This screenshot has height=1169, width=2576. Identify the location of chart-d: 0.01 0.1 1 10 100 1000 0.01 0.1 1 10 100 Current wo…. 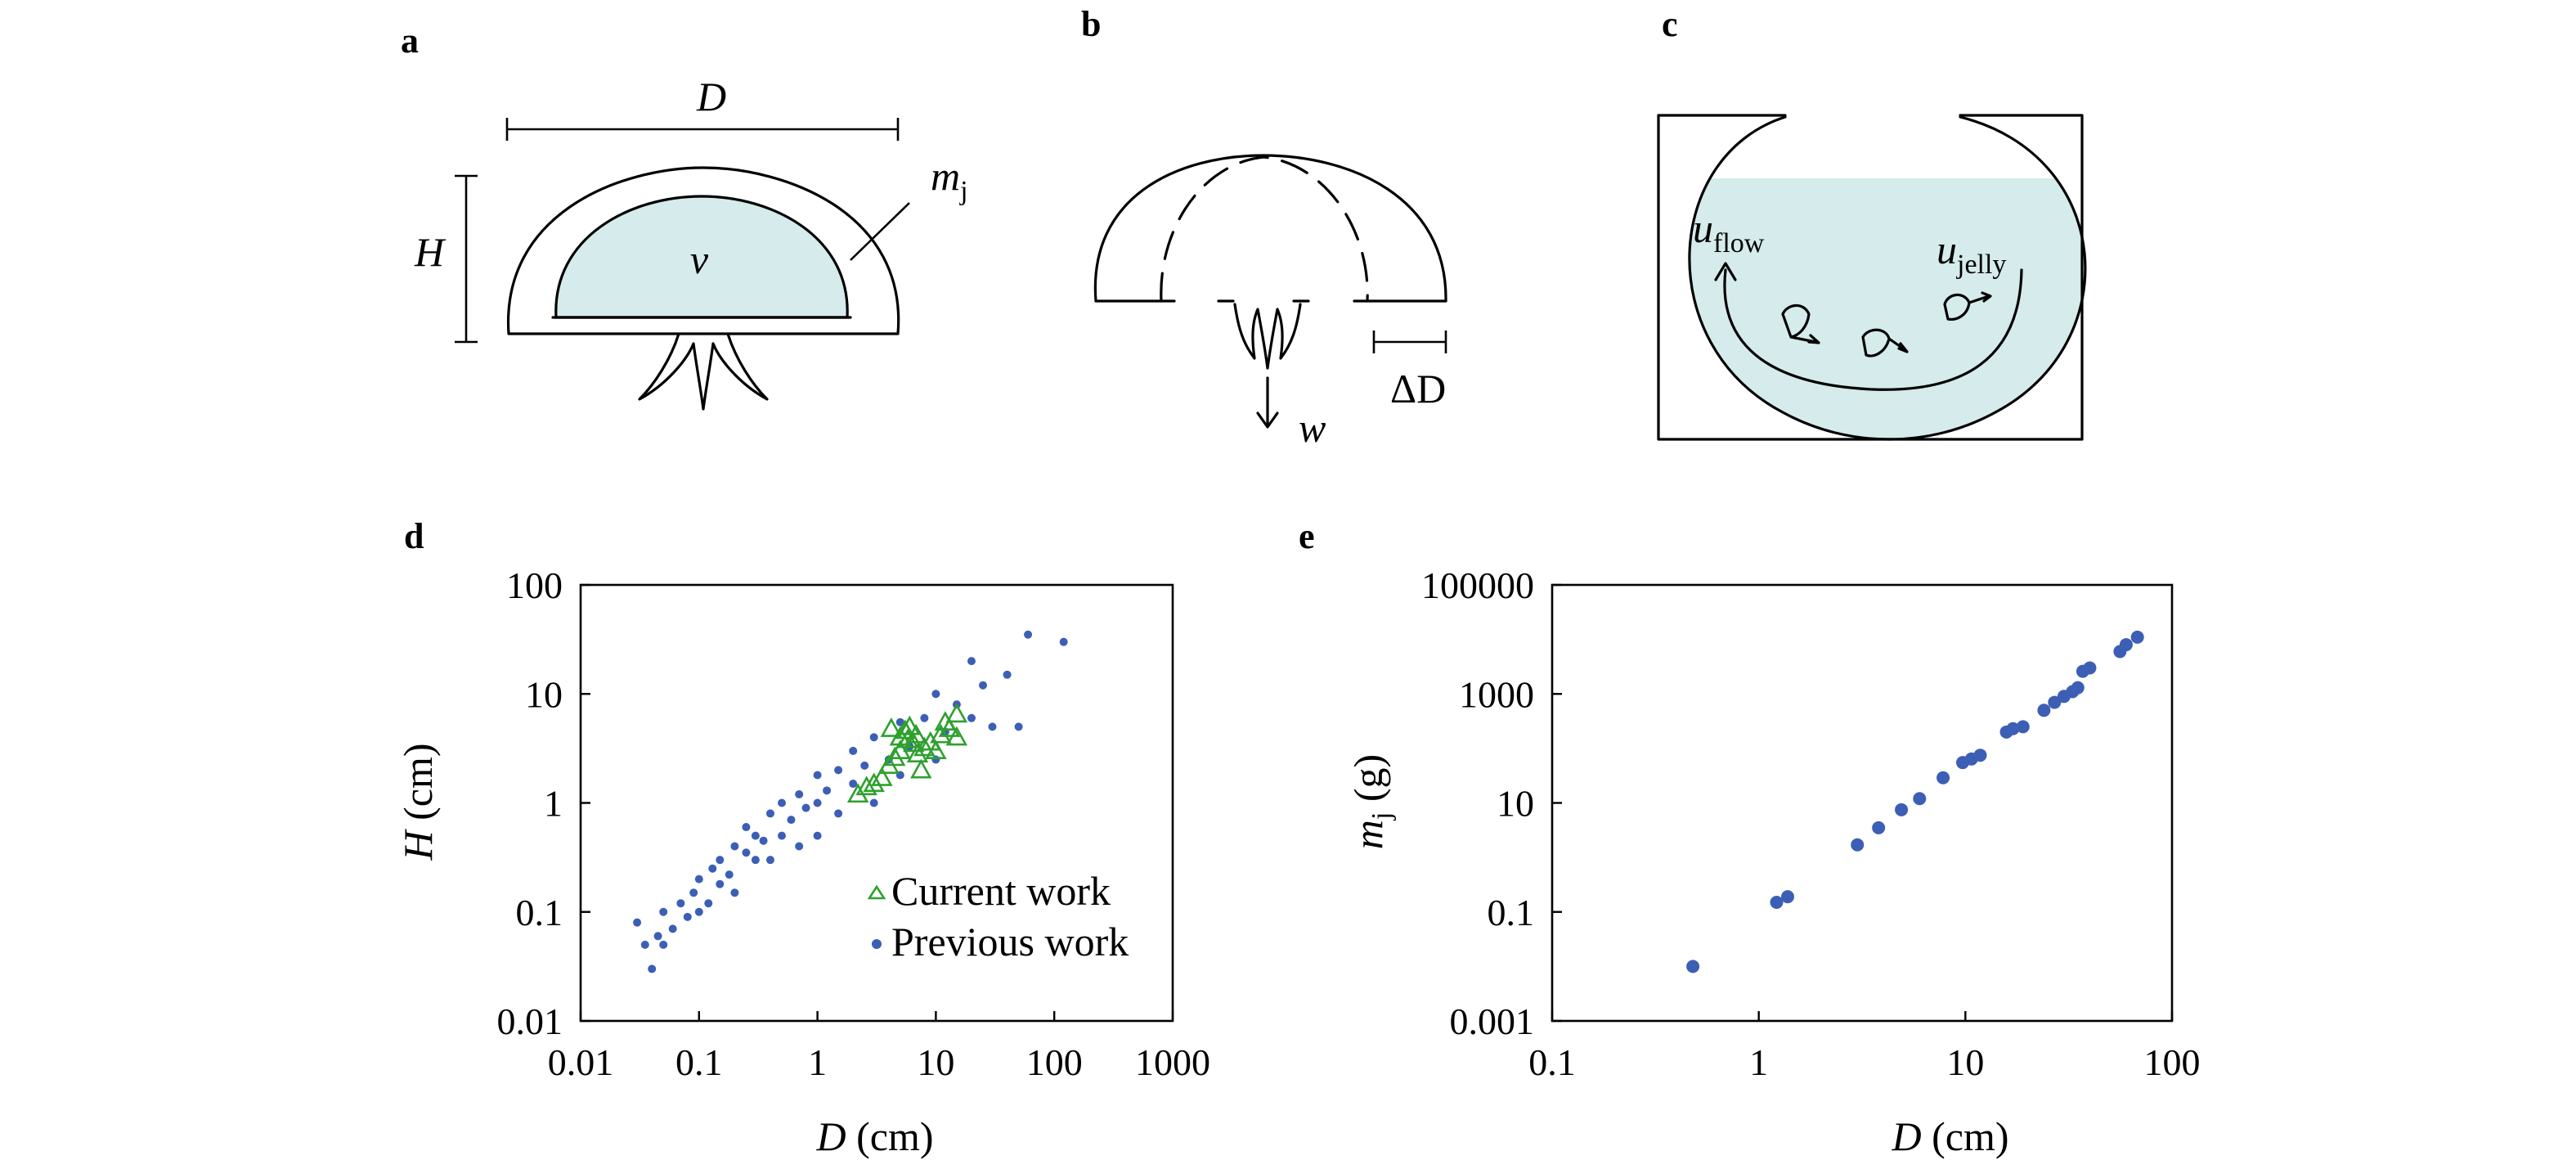
(854, 823).